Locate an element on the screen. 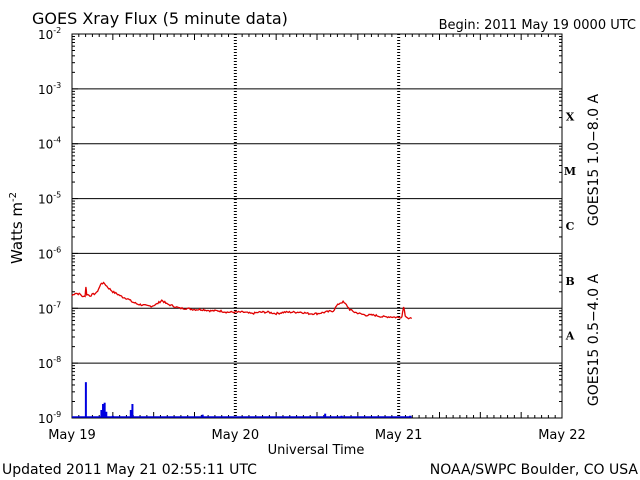 This screenshot has width=640, height=480. x-tick-label: May 21 is located at coordinates (399, 435).